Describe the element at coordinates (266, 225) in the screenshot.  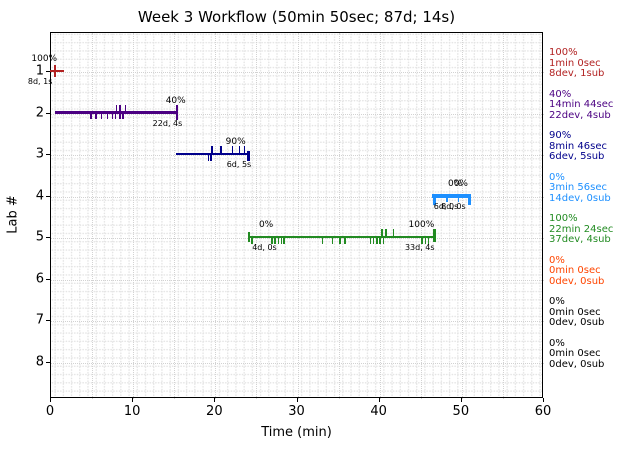
I see `lab-5-annotation: 0%` at that location.